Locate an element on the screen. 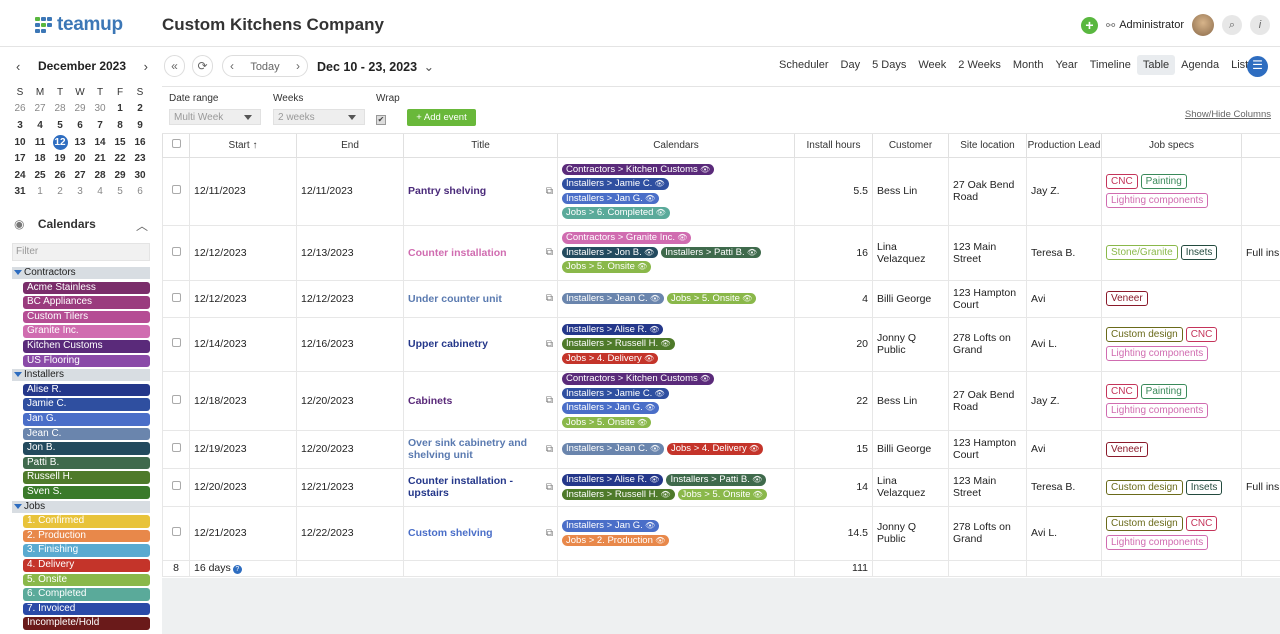 The image size is (1280, 634). calendar-item: Granite Inc. is located at coordinates (86, 331).